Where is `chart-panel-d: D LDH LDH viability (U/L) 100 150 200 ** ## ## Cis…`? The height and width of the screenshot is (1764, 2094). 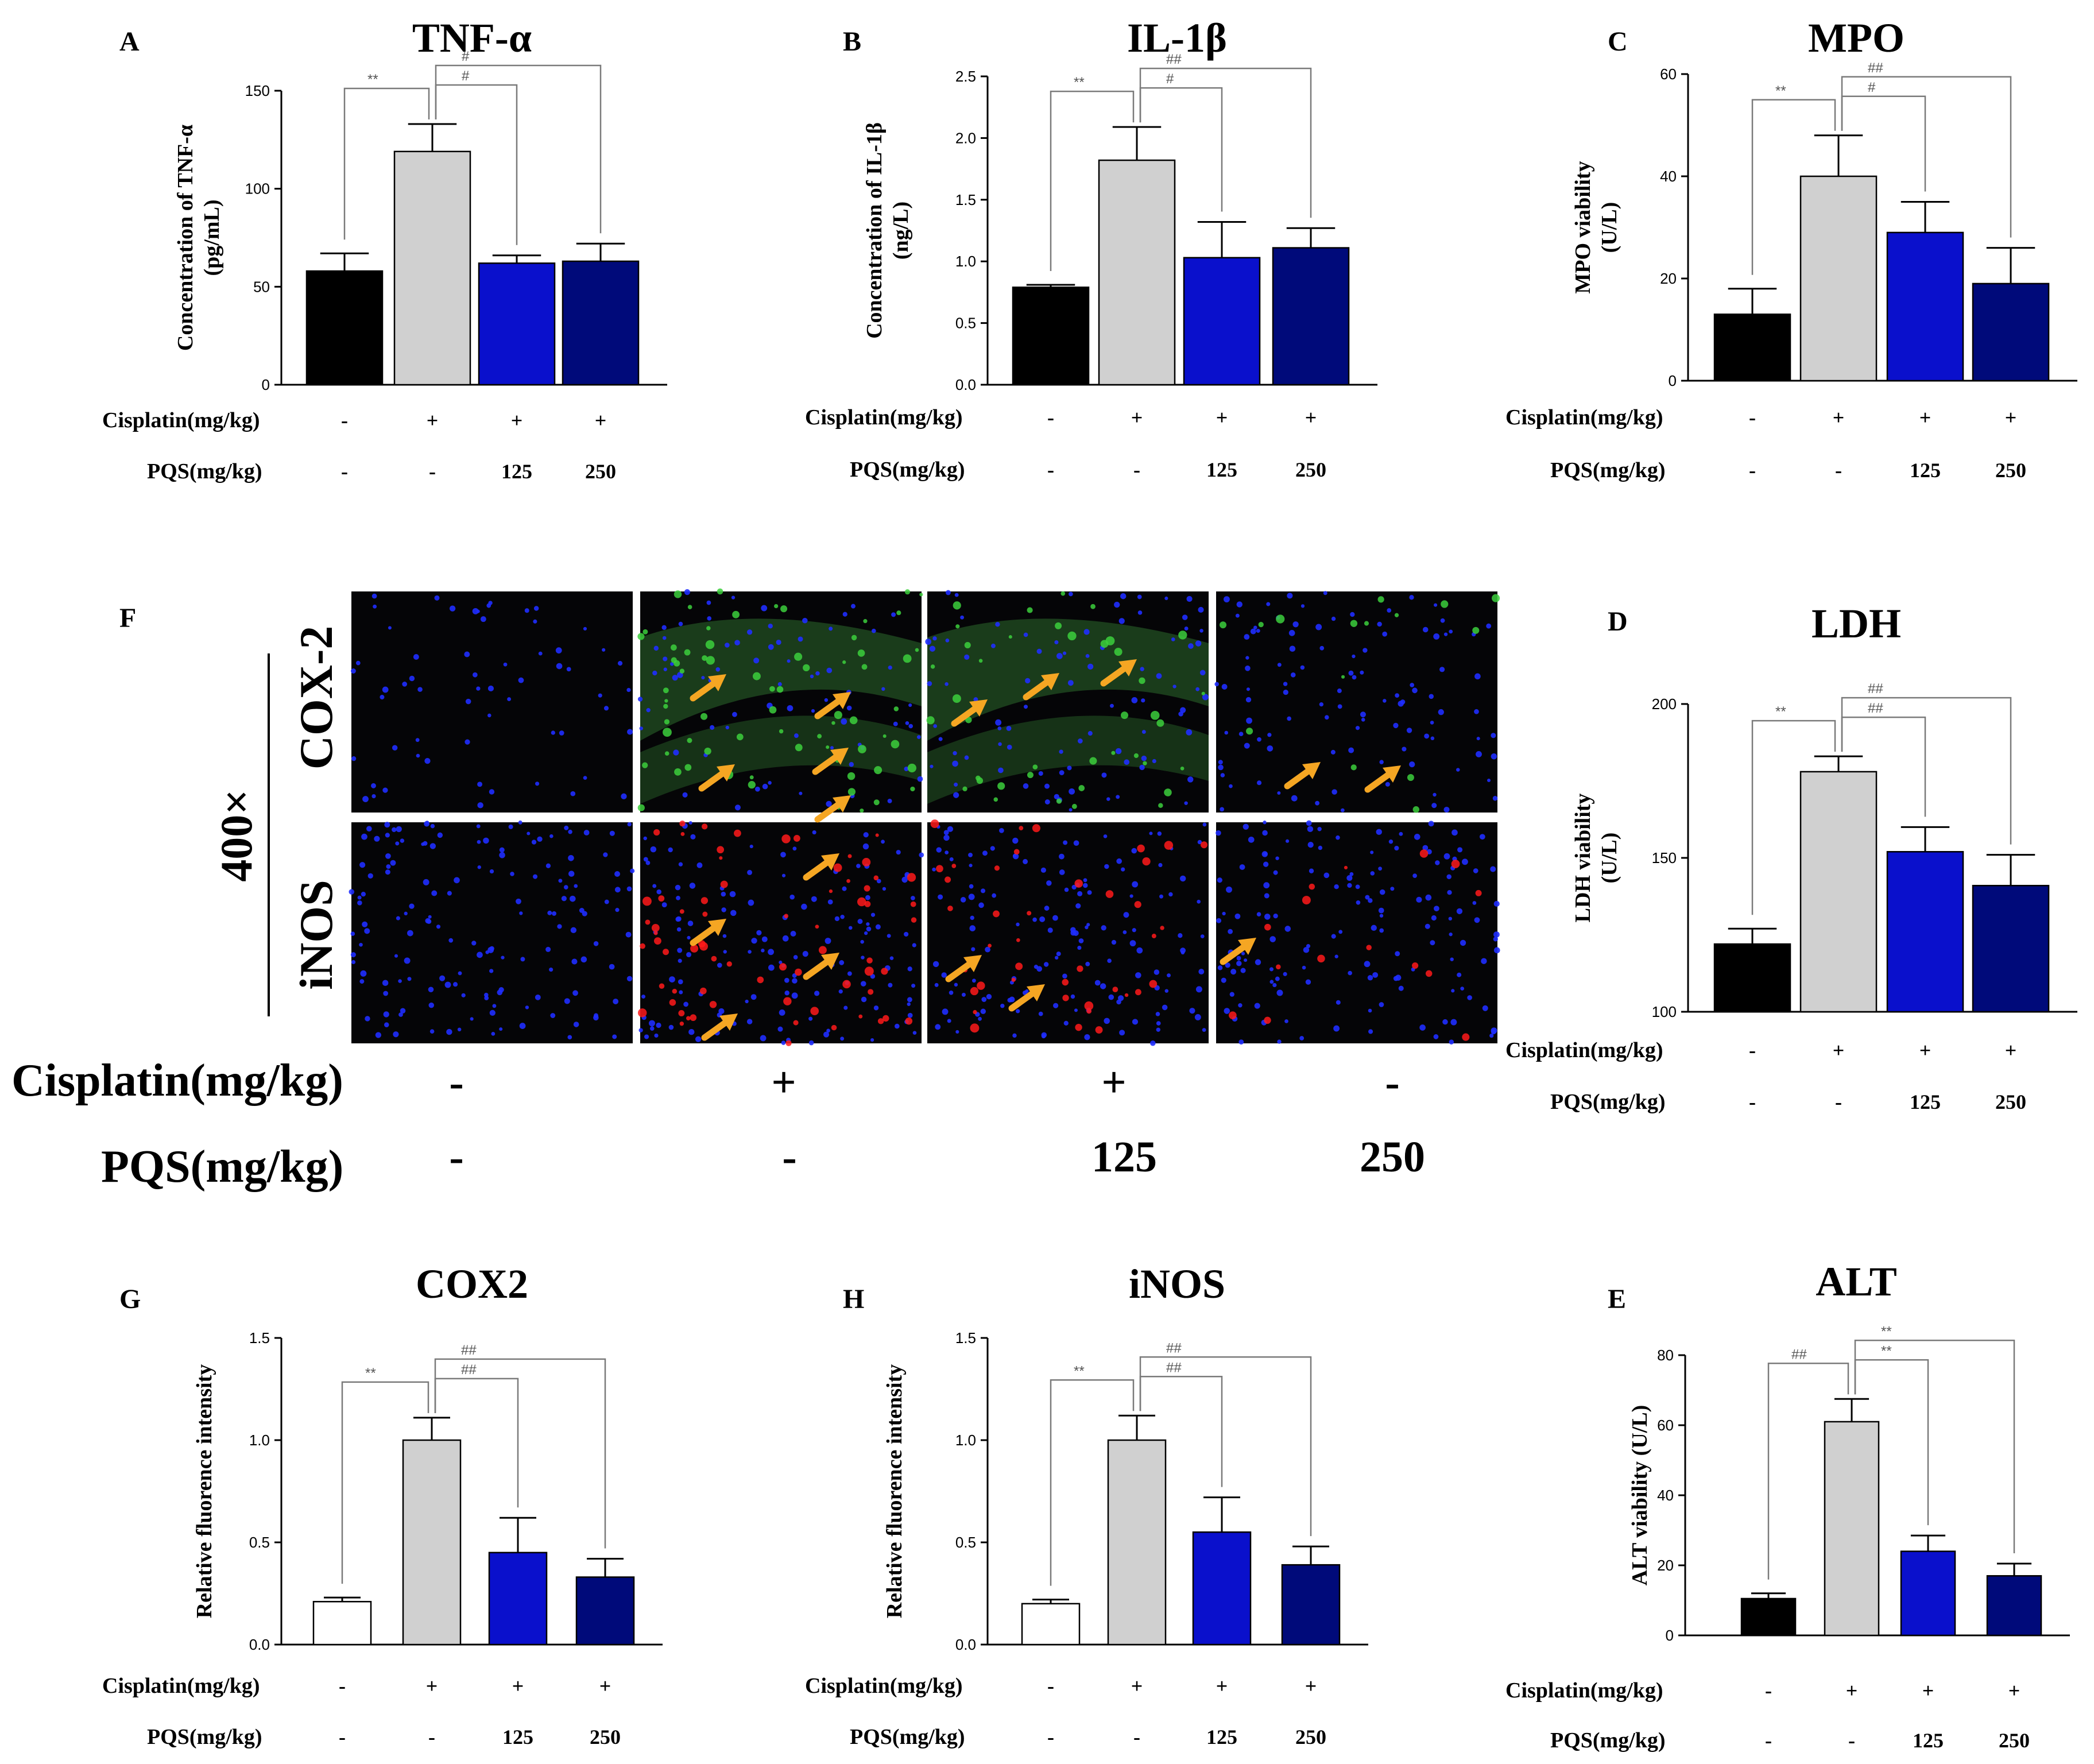 chart-panel-d: D LDH LDH viability (U/L) 100 150 200 ** ## ## Cis… is located at coordinates (1791, 857).